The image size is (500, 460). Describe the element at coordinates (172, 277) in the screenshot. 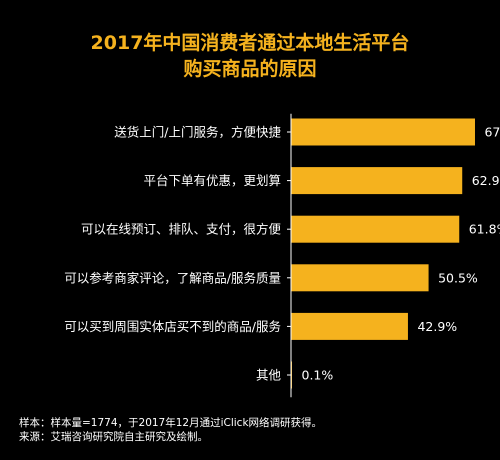

I see `category-label: 可以参考商家评论，了解商品/服务质量` at that location.